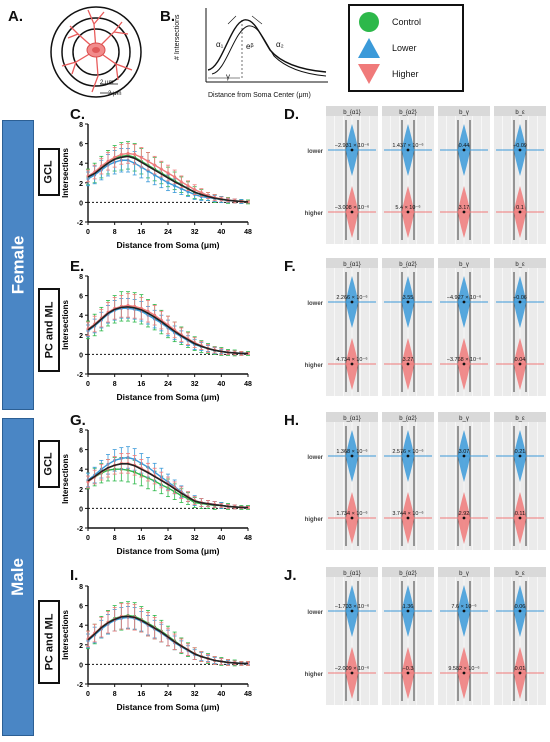  What do you see at coordinates (65, 325) in the screenshot?
I see `y-axis-label: Intersections` at bounding box center [65, 325].